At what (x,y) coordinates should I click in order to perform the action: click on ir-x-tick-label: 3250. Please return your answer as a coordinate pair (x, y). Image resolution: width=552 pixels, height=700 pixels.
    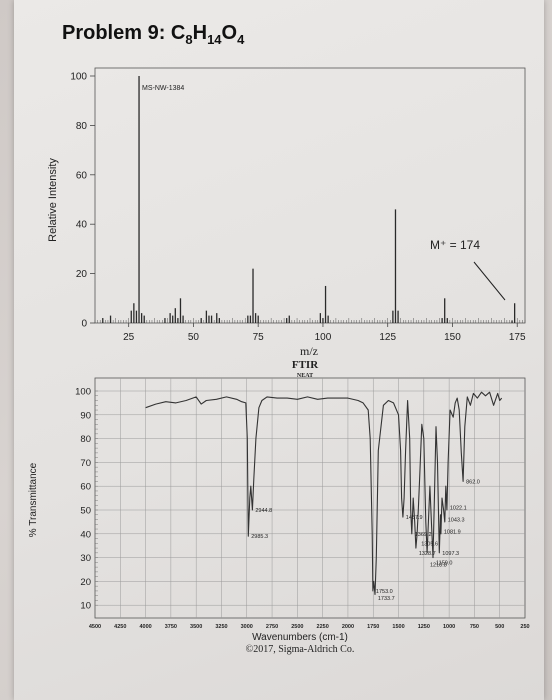
    Looking at the image, I should click on (221, 627).